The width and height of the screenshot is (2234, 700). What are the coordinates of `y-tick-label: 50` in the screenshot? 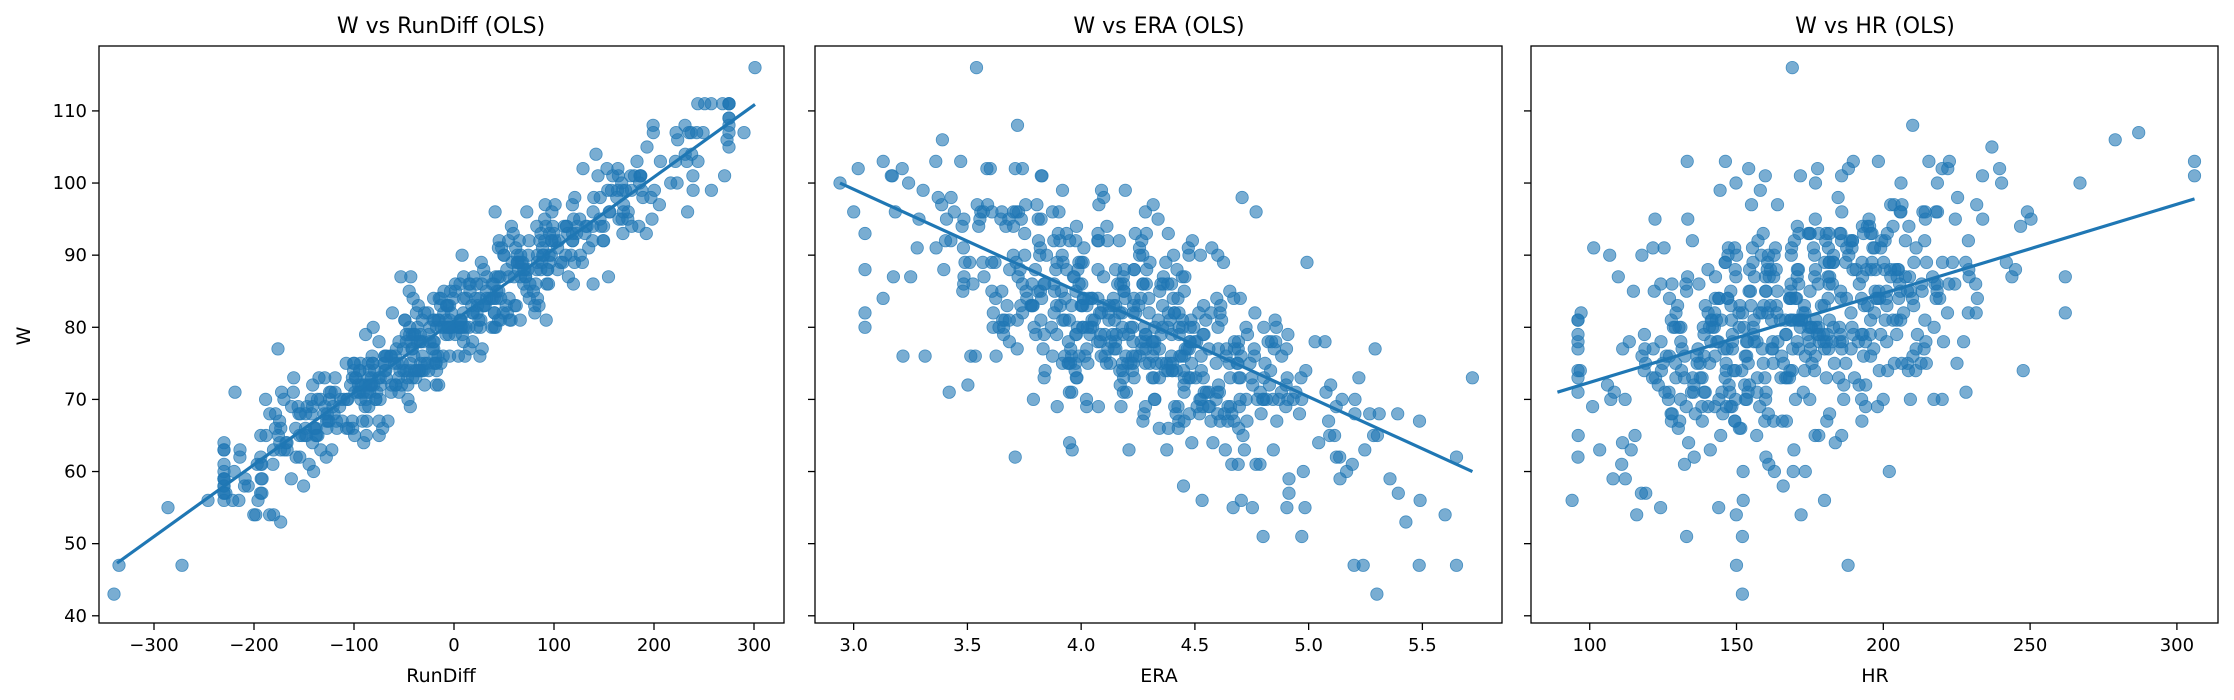 It's located at (75, 544).